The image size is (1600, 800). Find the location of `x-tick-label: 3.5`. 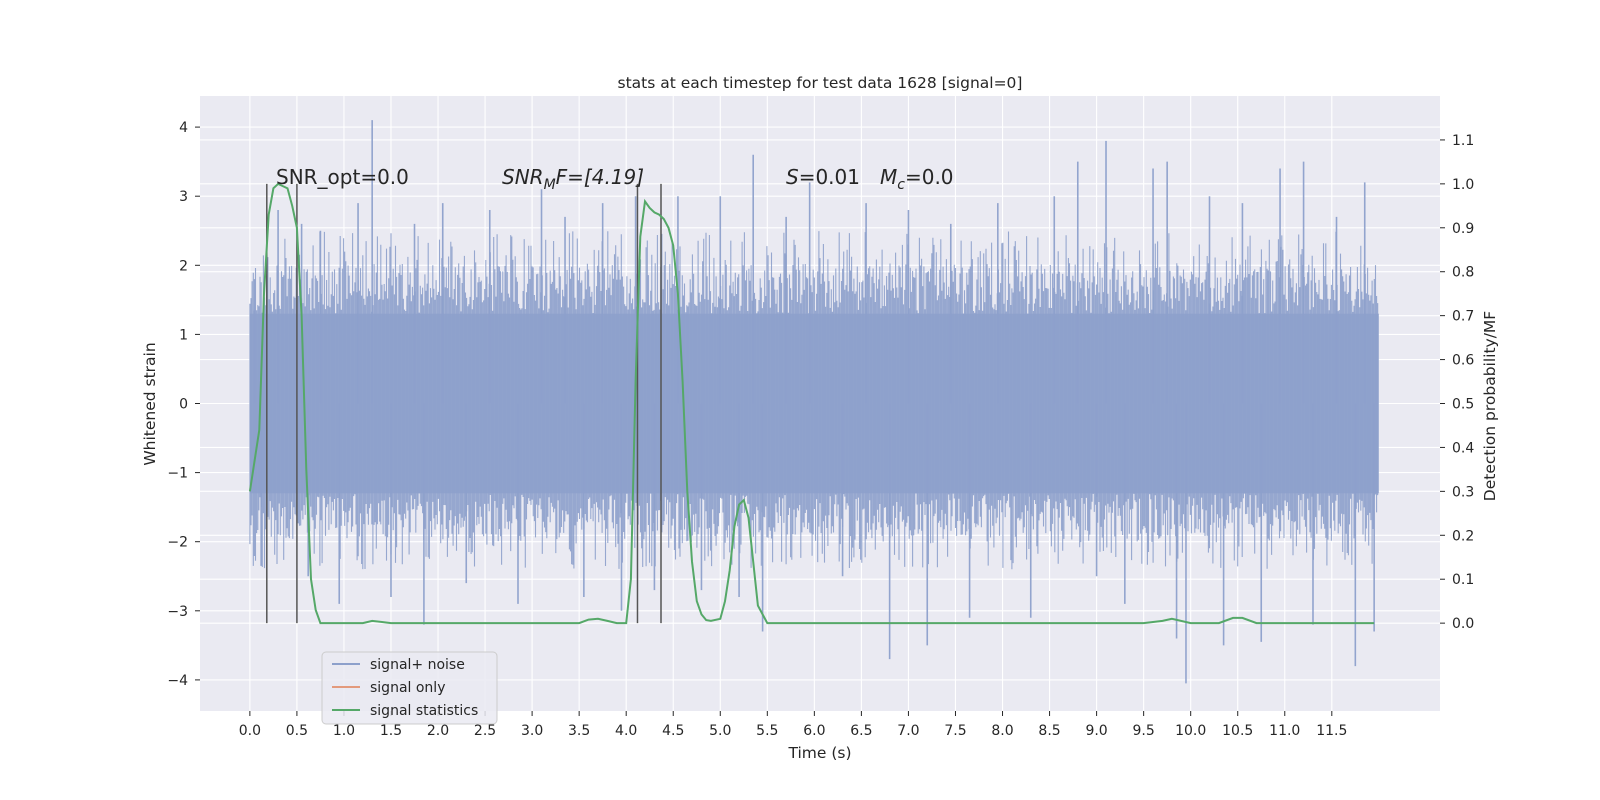

x-tick-label: 3.5 is located at coordinates (579, 731).